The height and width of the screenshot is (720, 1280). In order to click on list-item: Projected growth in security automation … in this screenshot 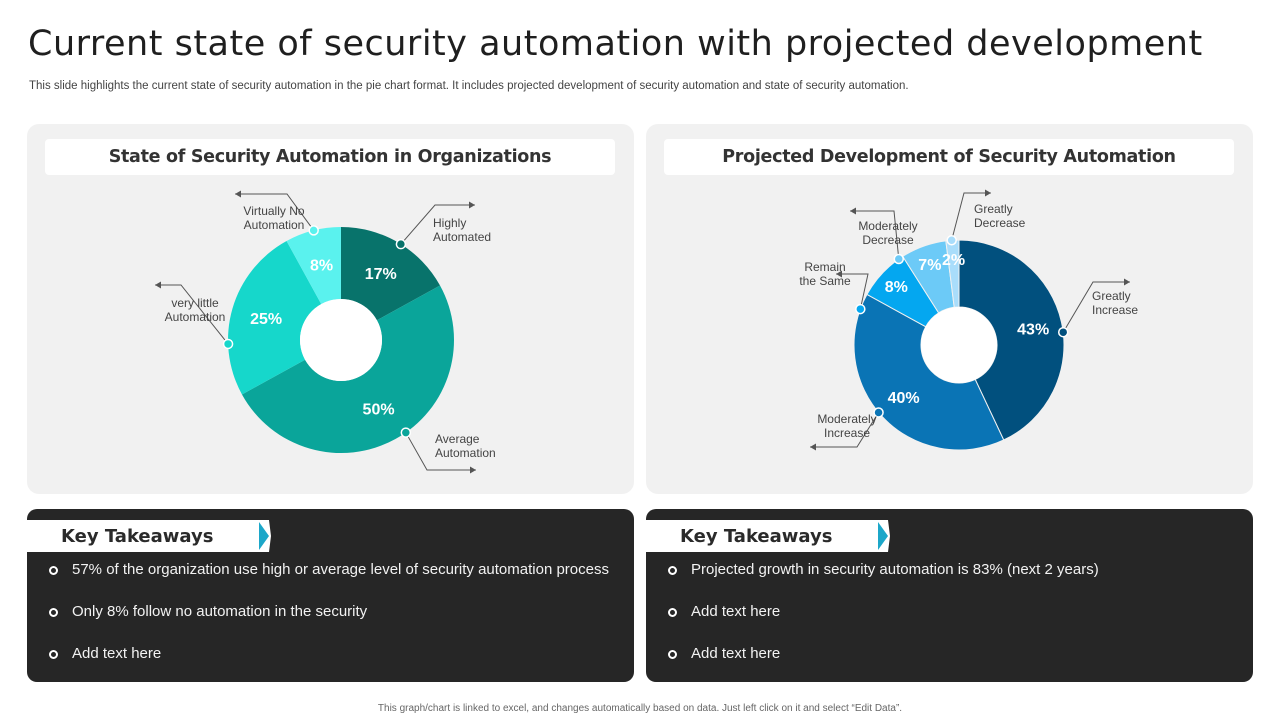, I will do `click(882, 582)`.